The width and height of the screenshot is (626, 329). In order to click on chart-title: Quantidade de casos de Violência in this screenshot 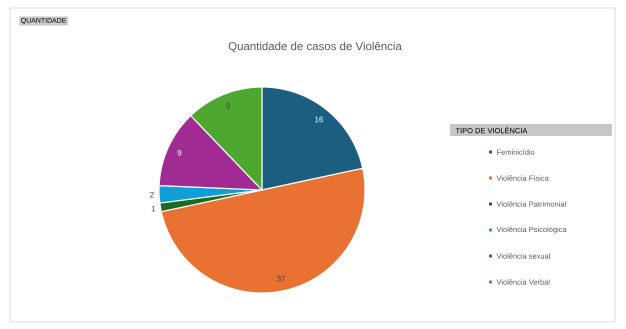, I will do `click(315, 47)`.